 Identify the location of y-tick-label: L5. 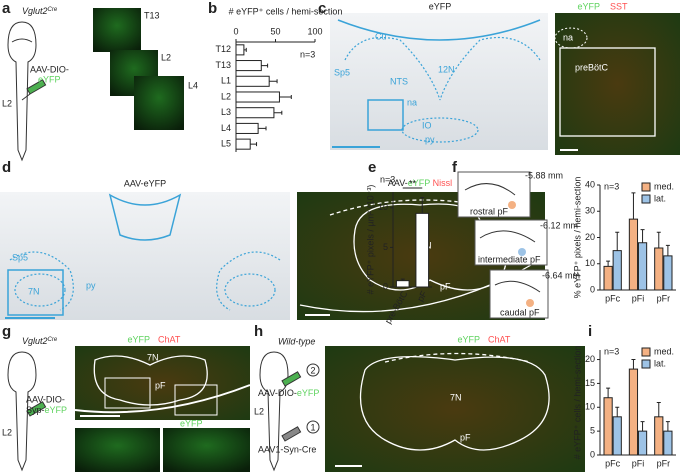
(226, 144).